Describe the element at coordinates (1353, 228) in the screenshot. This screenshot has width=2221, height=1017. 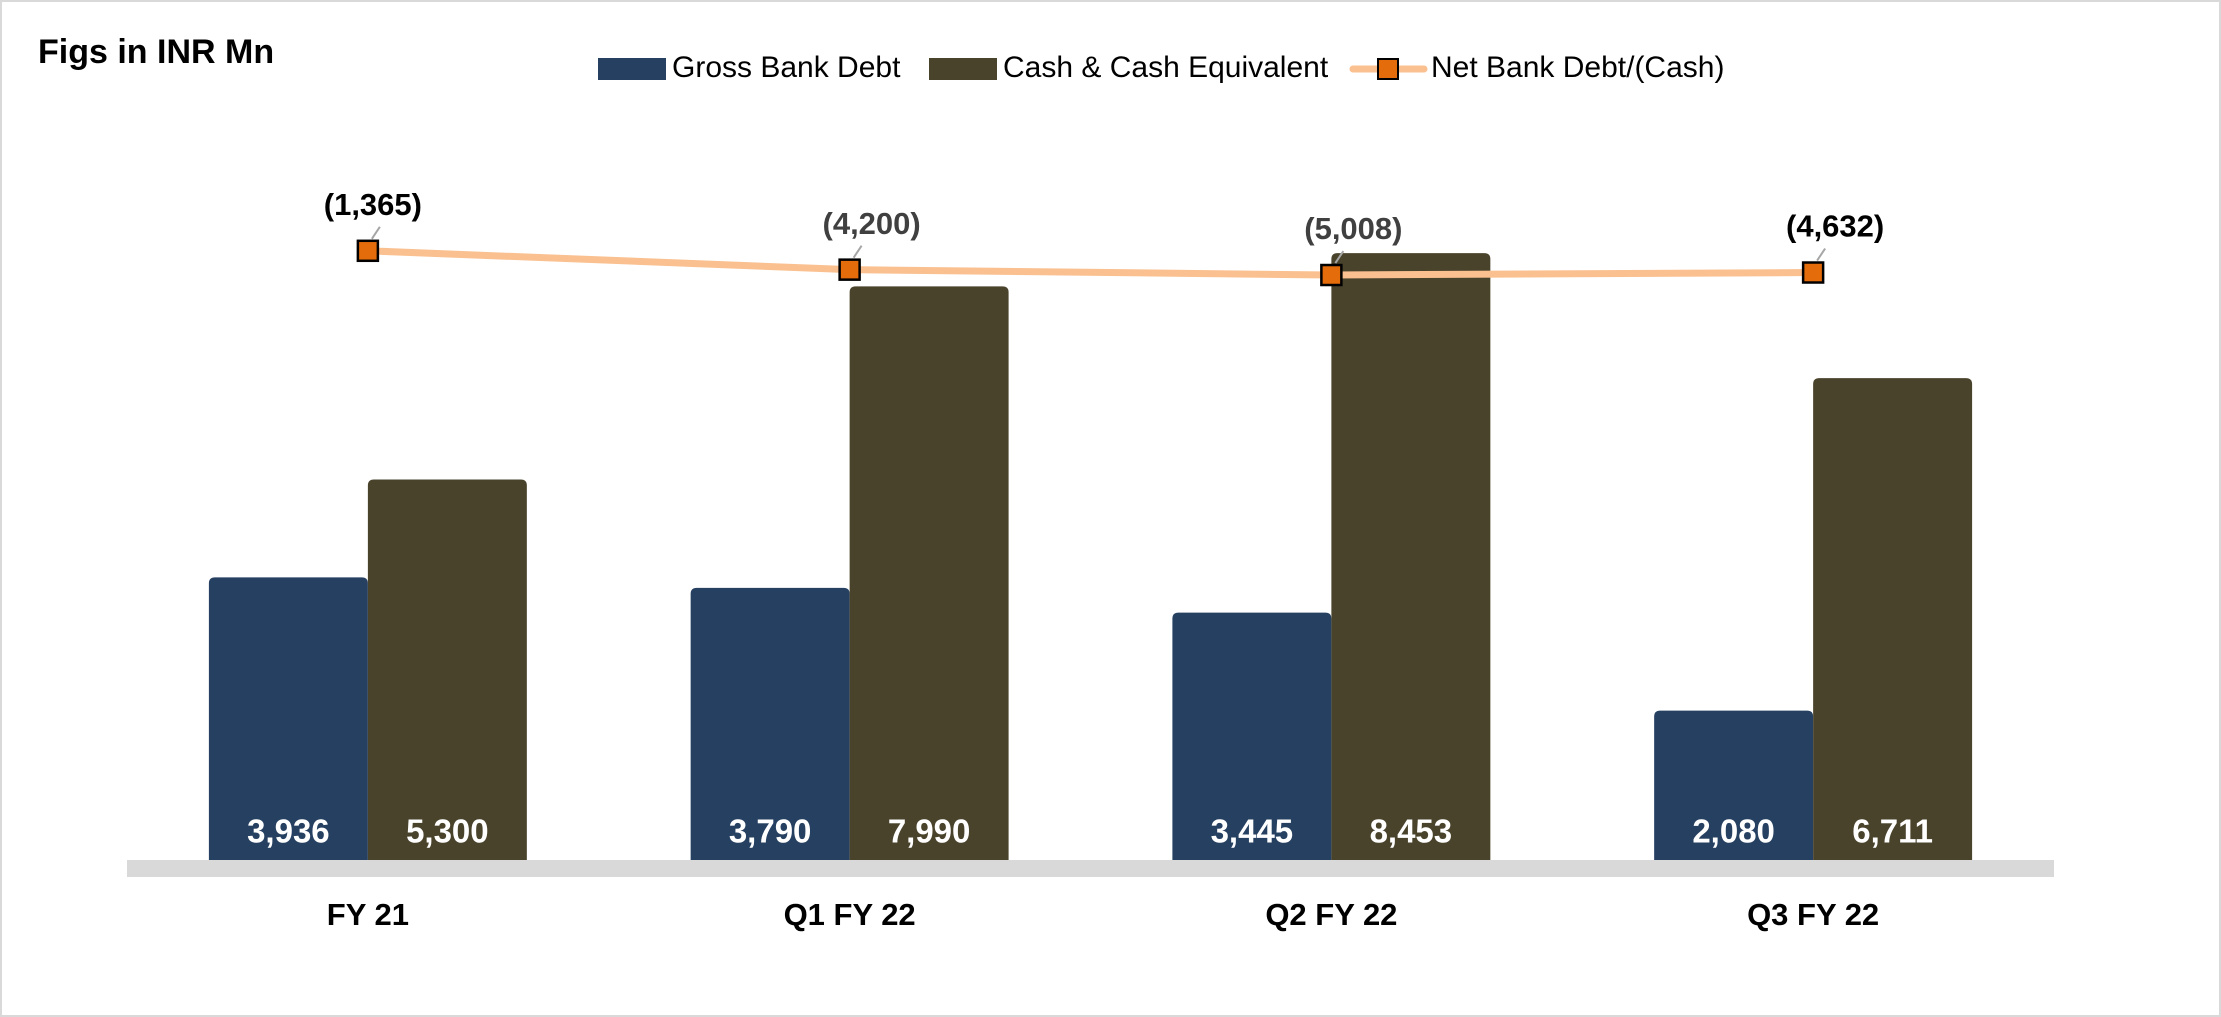
I see `line-value-label: (5,008)` at that location.